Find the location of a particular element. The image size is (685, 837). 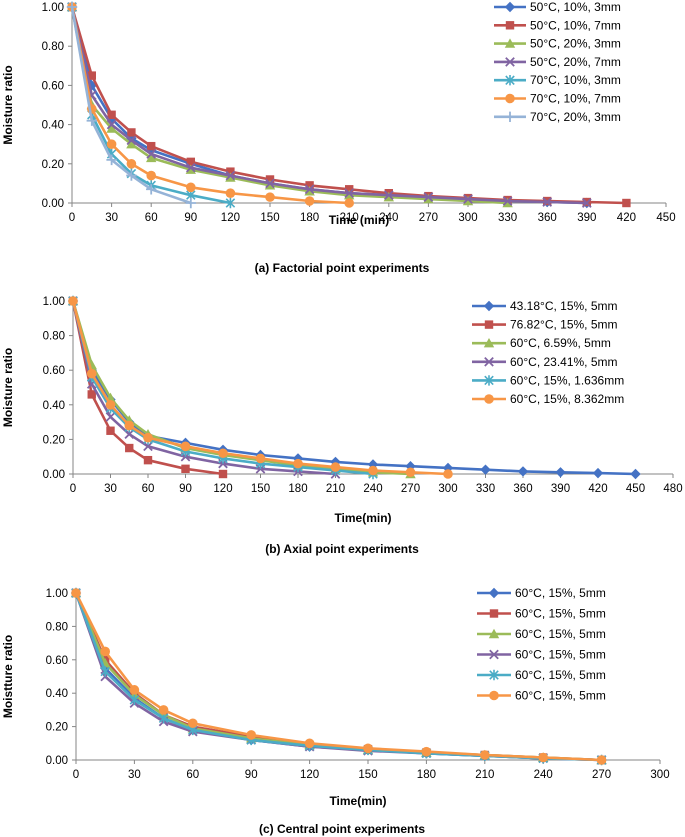

x-tick-label: 420 is located at coordinates (626, 218).